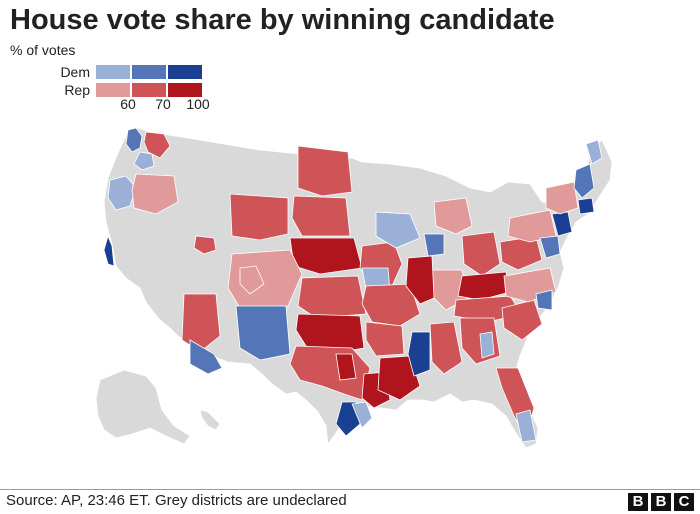 The image size is (700, 514). I want to click on district-az-north, so click(201, 323).